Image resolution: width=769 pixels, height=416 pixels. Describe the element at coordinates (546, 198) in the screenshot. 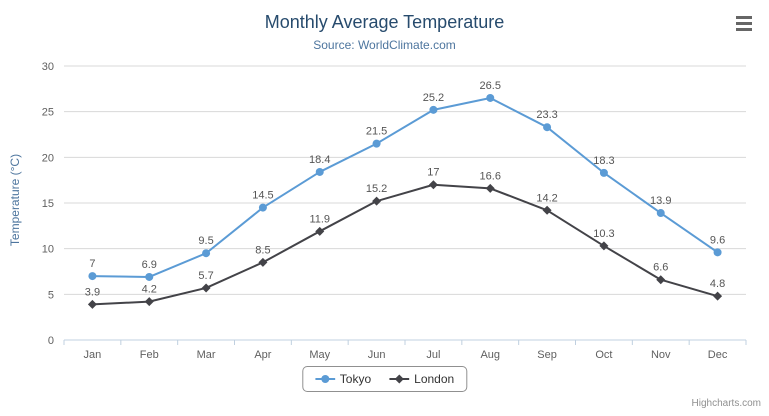

I see `data-label: 14.2` at that location.